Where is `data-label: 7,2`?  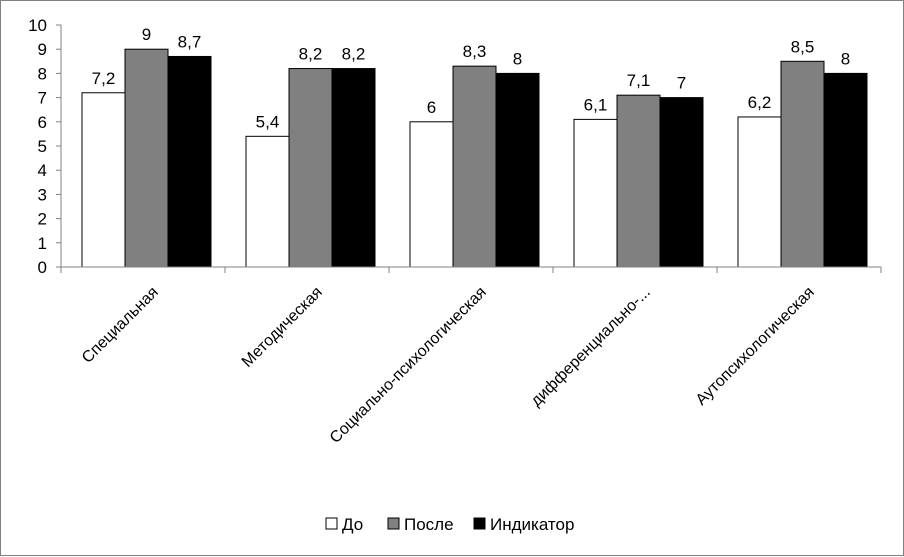
data-label: 7,2 is located at coordinates (104, 78).